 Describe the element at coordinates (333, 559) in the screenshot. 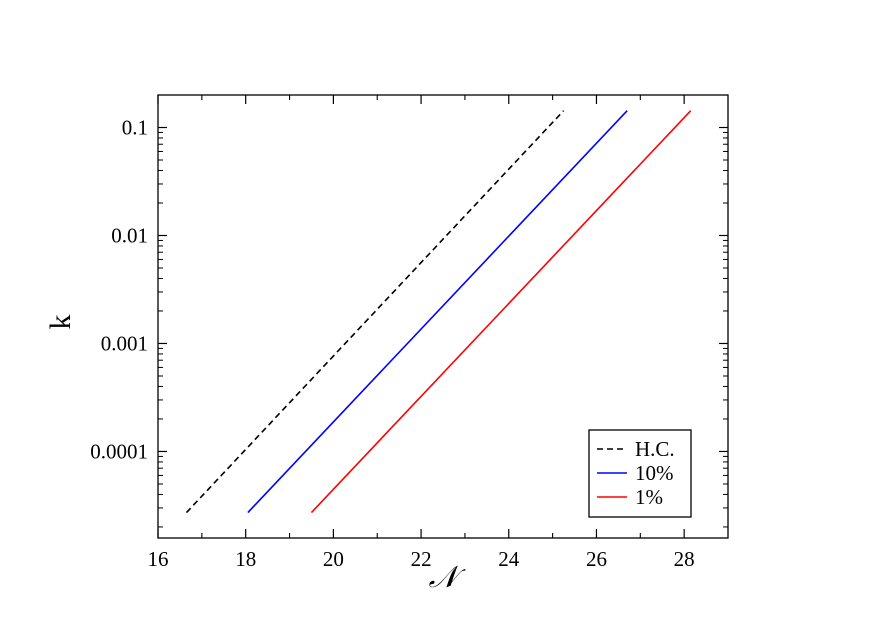

I see `x-tick-label: 20` at that location.